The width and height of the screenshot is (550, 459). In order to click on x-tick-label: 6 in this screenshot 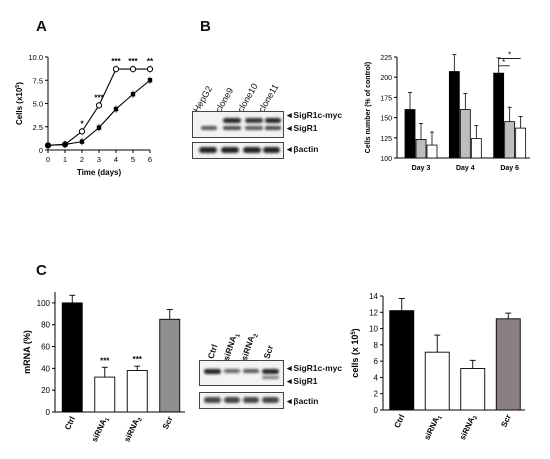, I will do `click(150, 159)`.